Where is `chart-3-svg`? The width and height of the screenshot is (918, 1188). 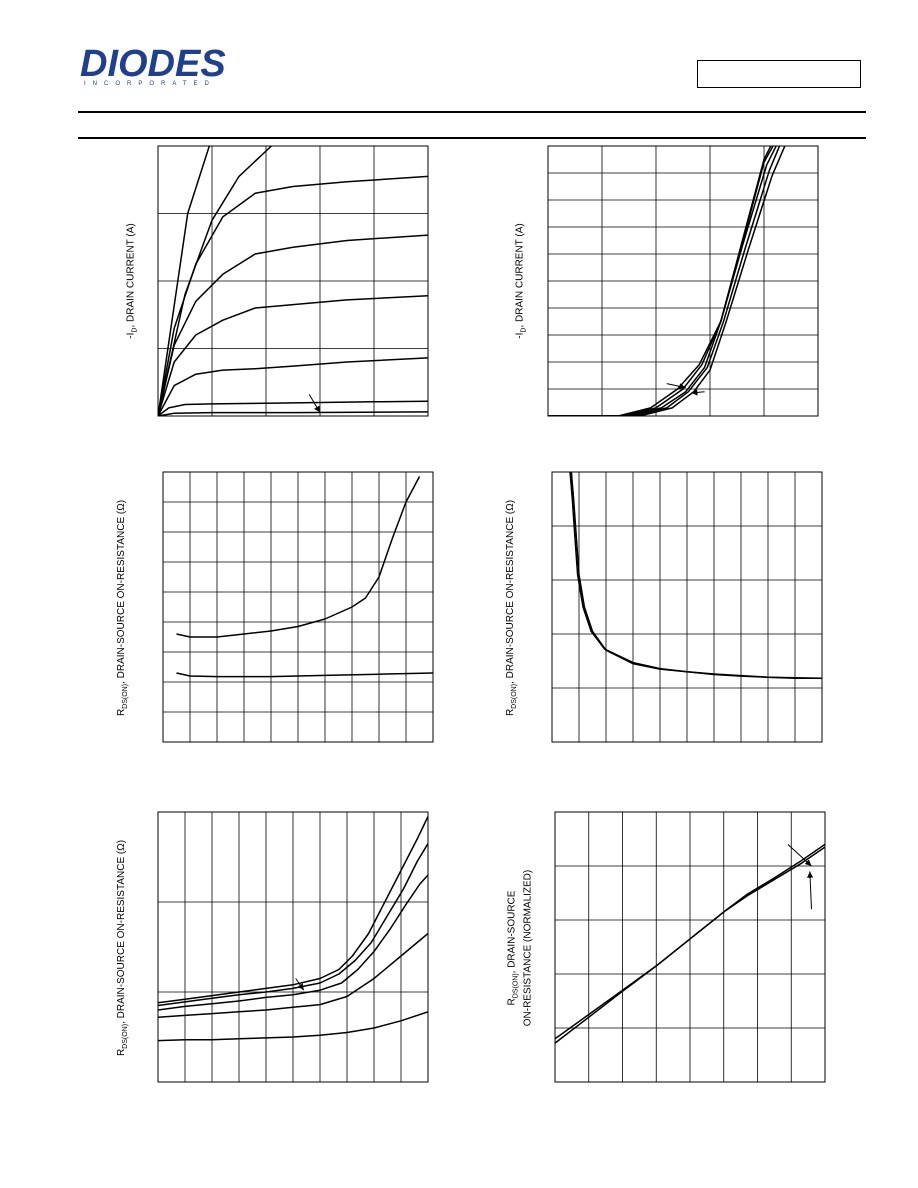 chart-3-svg is located at coordinates (298, 607).